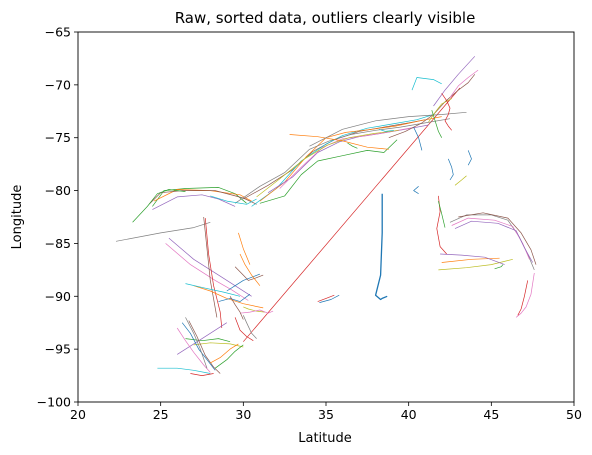 The height and width of the screenshot is (455, 592). Describe the element at coordinates (325, 438) in the screenshot. I see `x-axis-label: Latitude` at that location.